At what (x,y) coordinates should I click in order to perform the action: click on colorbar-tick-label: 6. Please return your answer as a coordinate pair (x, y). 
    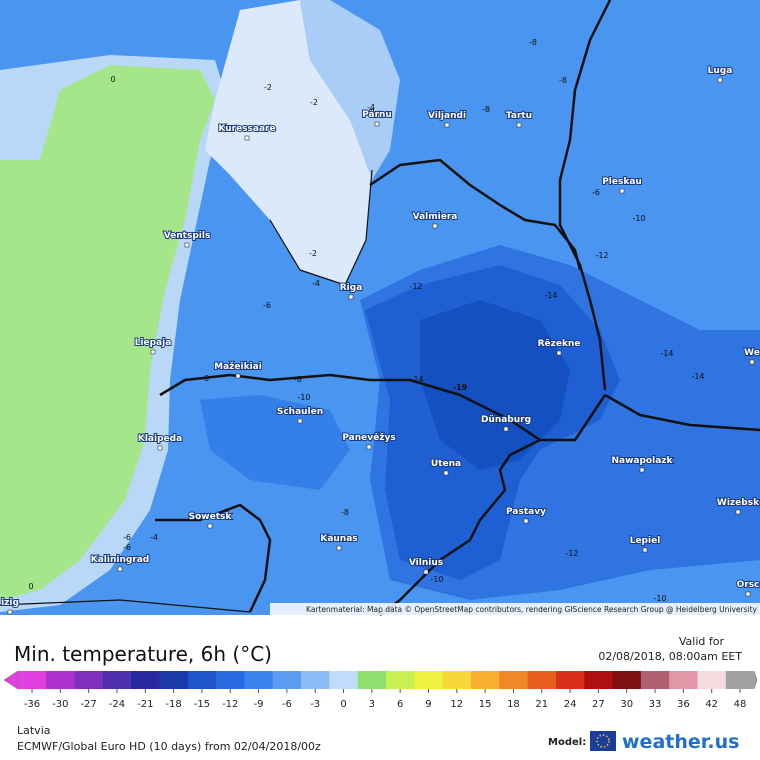
    Looking at the image, I should click on (400, 704).